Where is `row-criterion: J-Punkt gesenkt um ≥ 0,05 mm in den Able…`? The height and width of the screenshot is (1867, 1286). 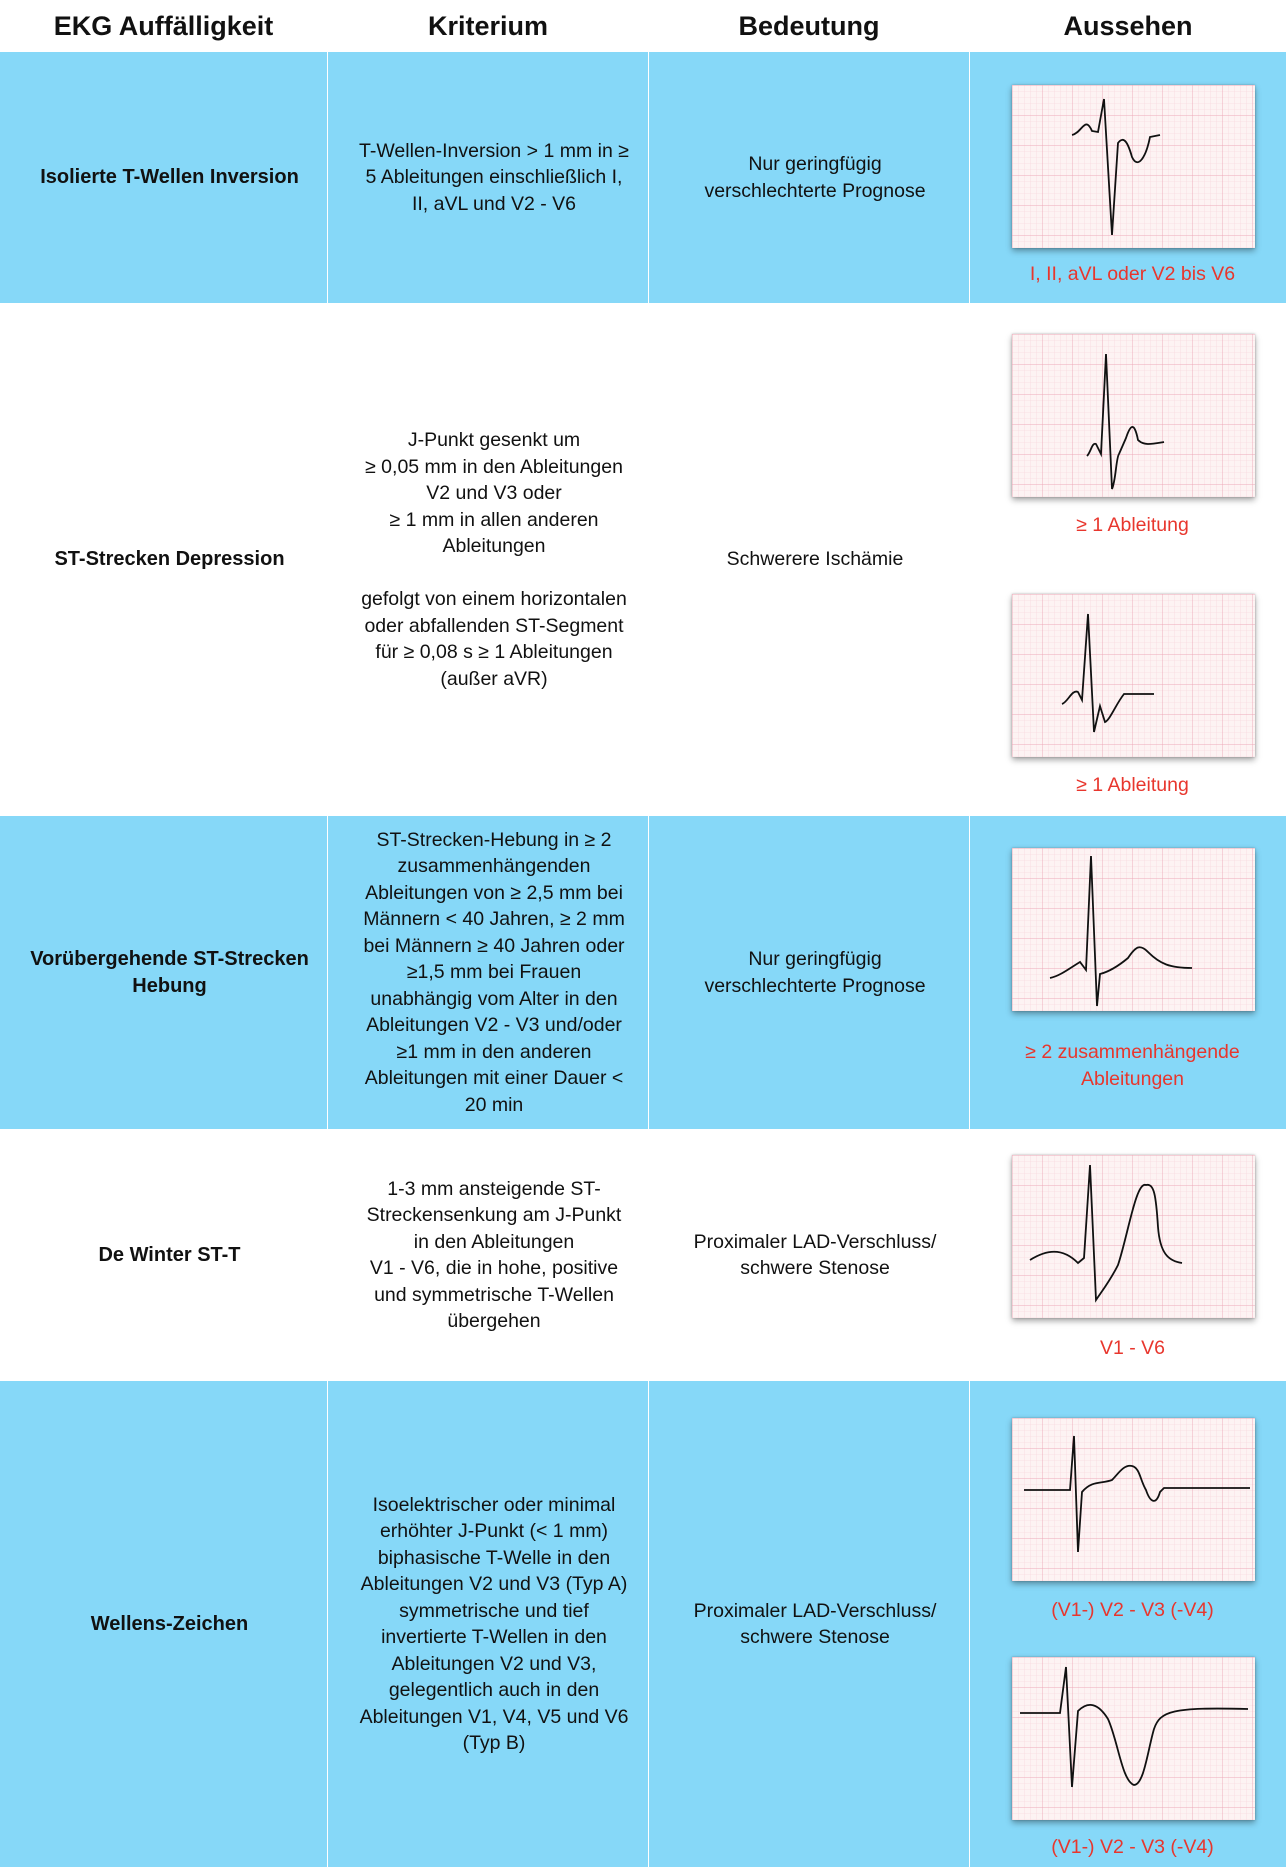 row-criterion: J-Punkt gesenkt um ≥ 0,05 mm in den Able… is located at coordinates (494, 559).